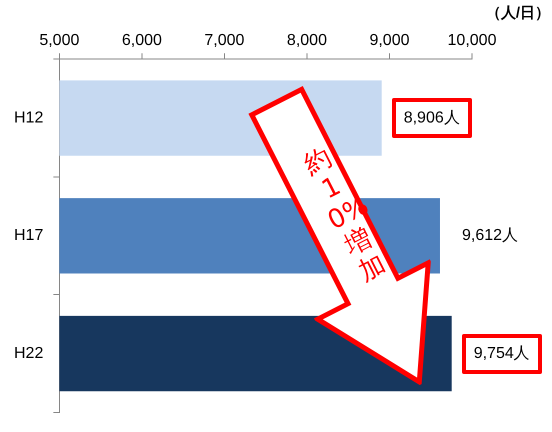 This screenshot has width=552, height=432. Describe the element at coordinates (389, 41) in the screenshot. I see `x-tick-label: 9,000` at that location.